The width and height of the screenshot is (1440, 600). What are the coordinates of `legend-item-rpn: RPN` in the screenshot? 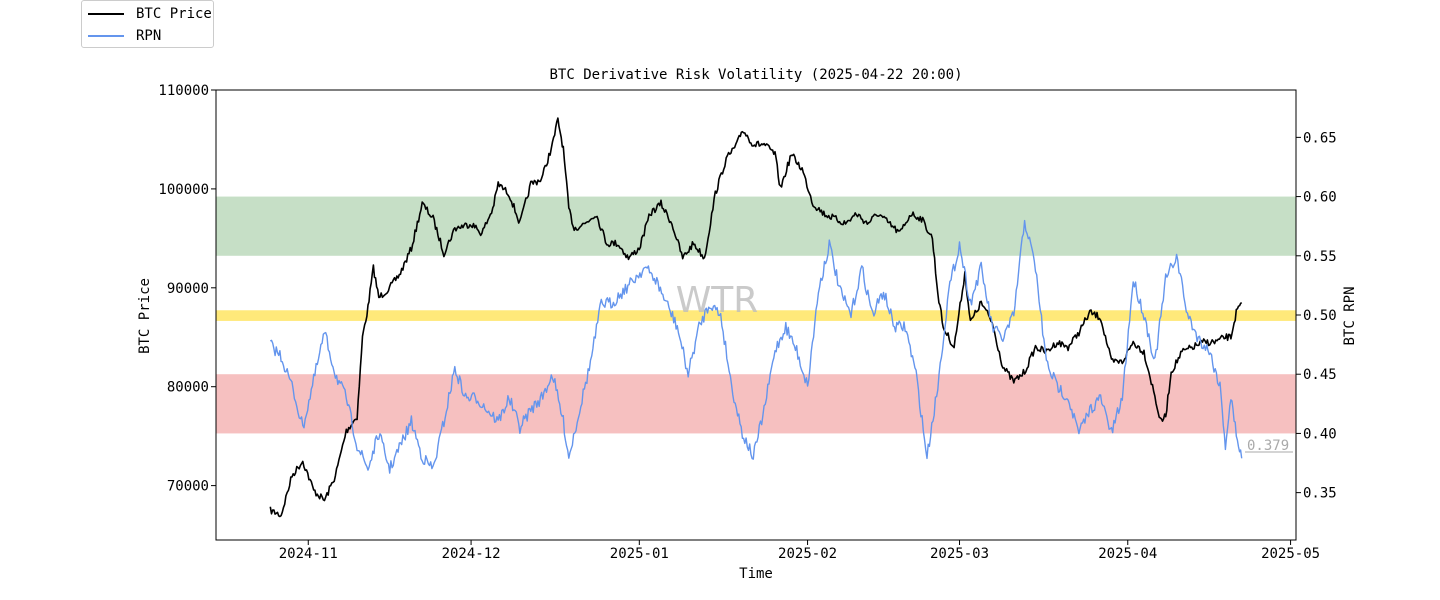 It's located at (124, 36).